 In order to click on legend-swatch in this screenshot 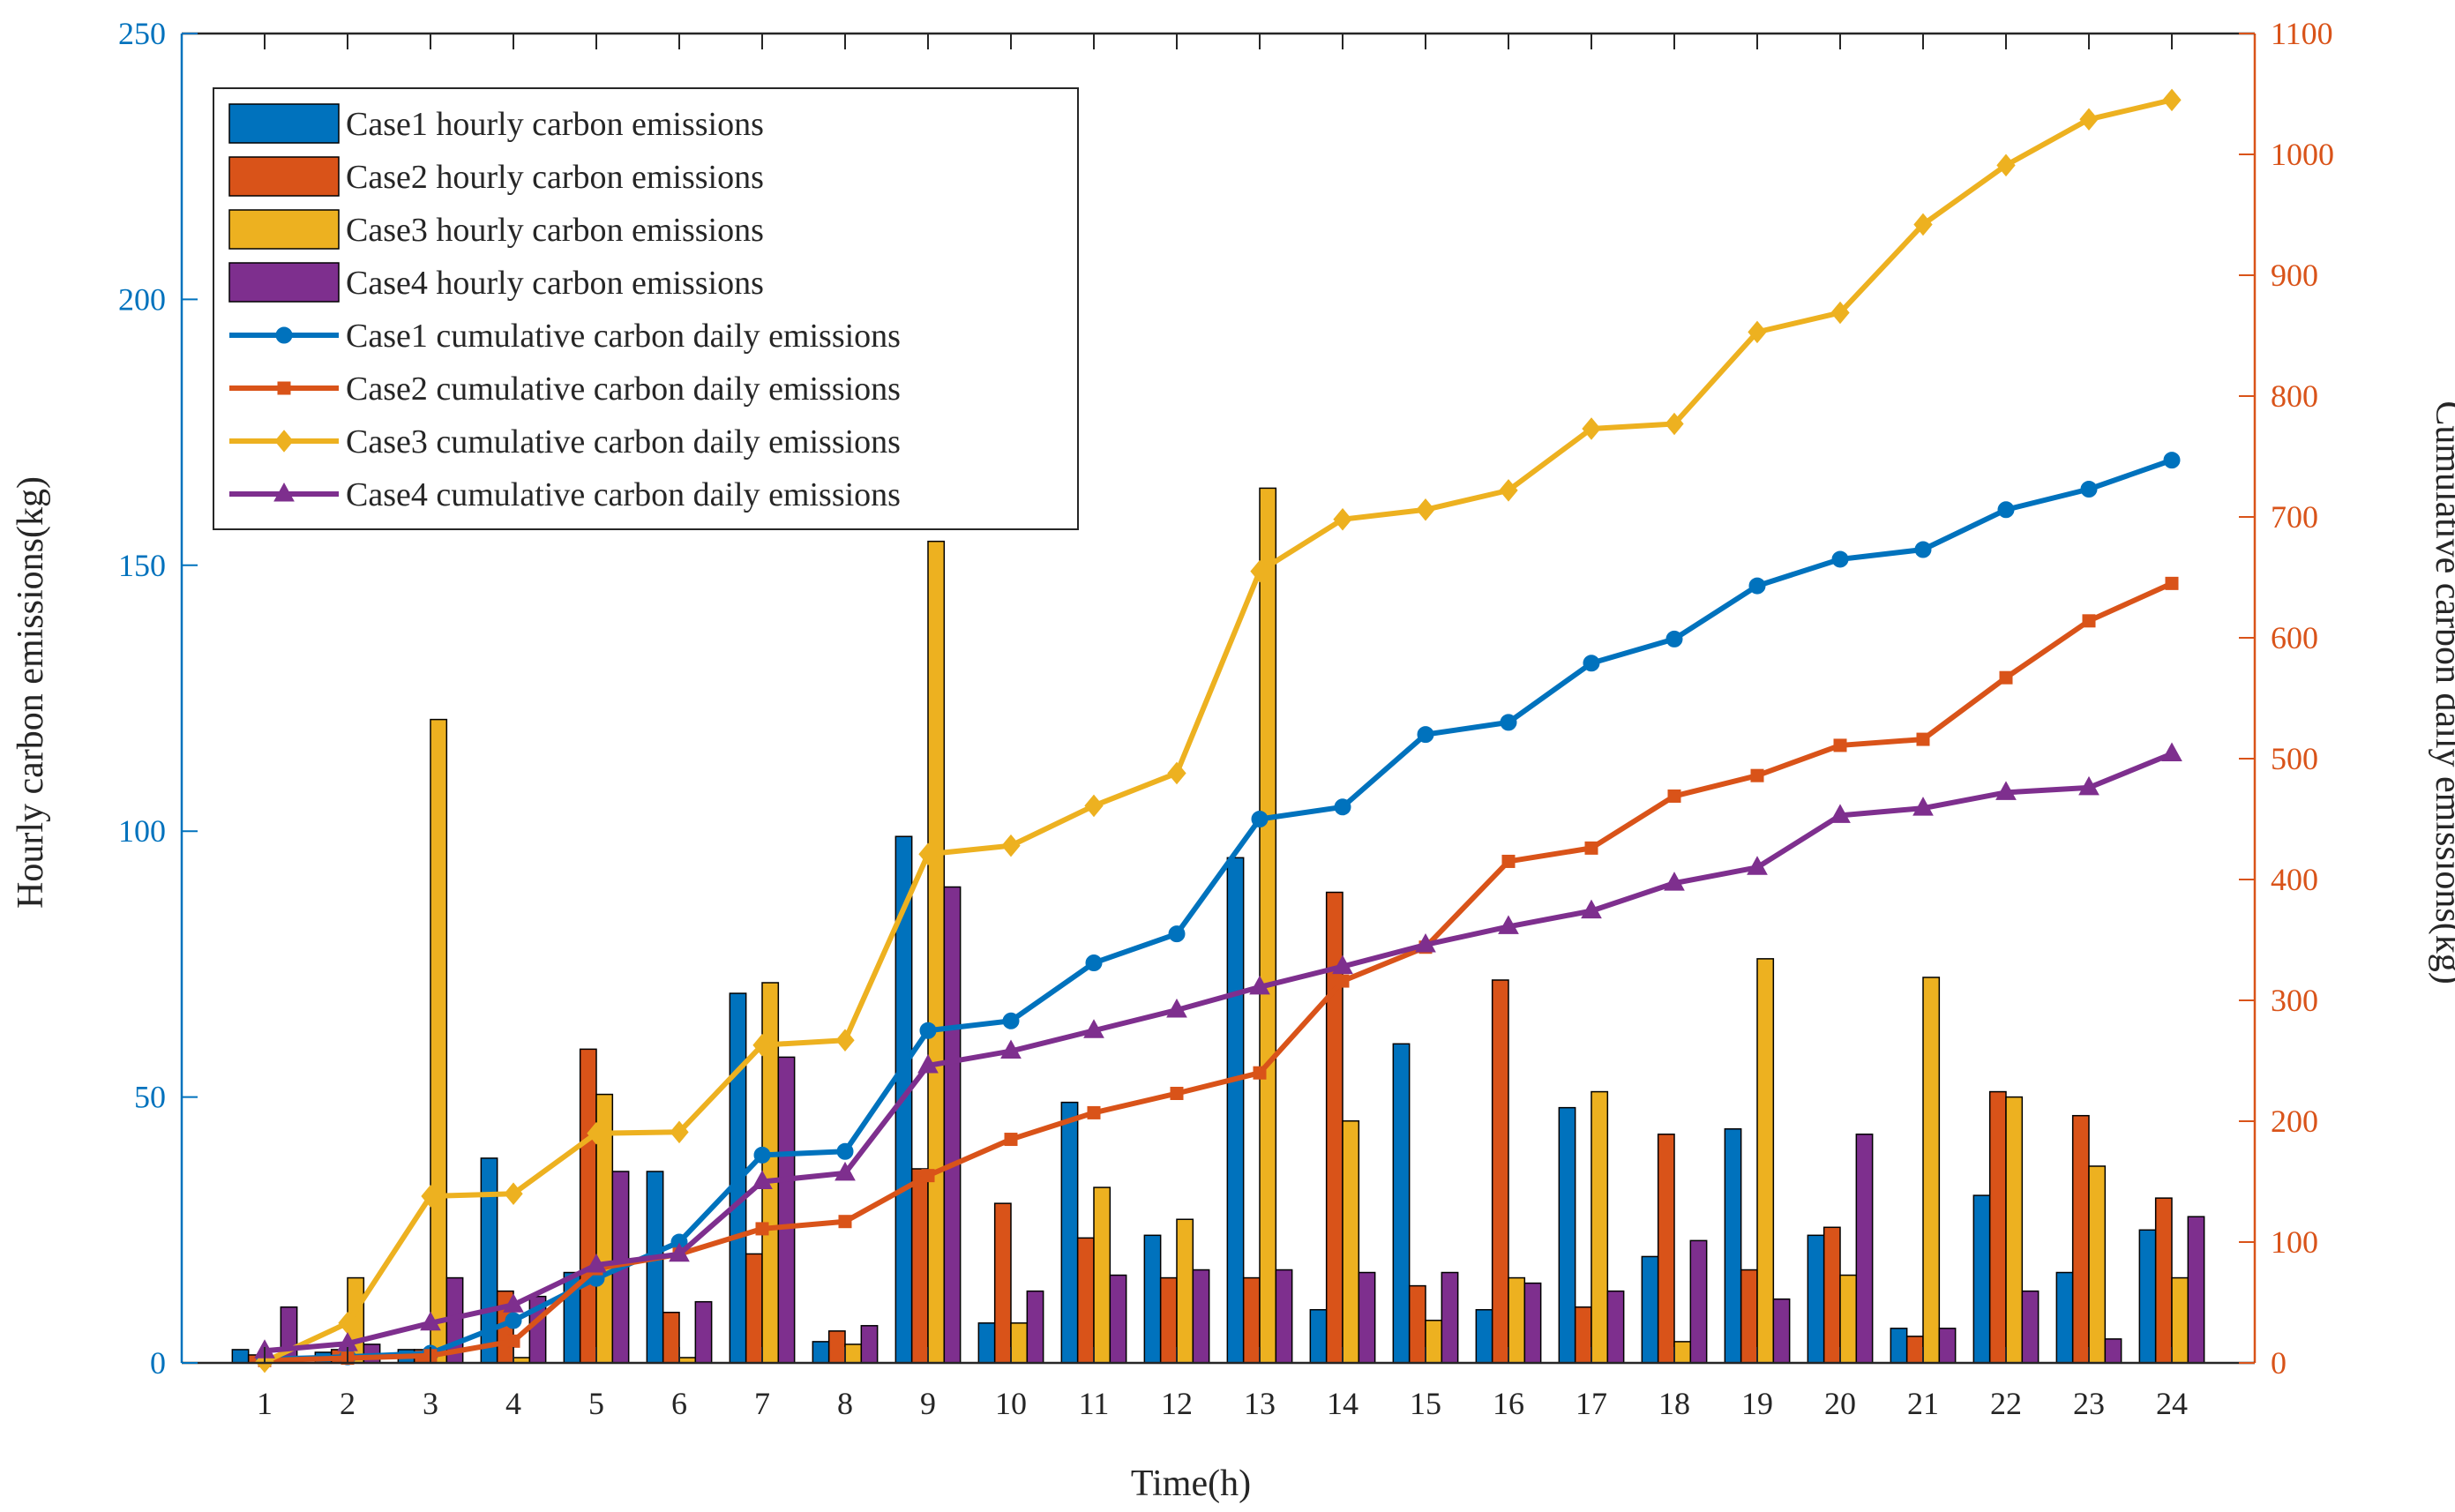, I will do `click(284, 229)`.